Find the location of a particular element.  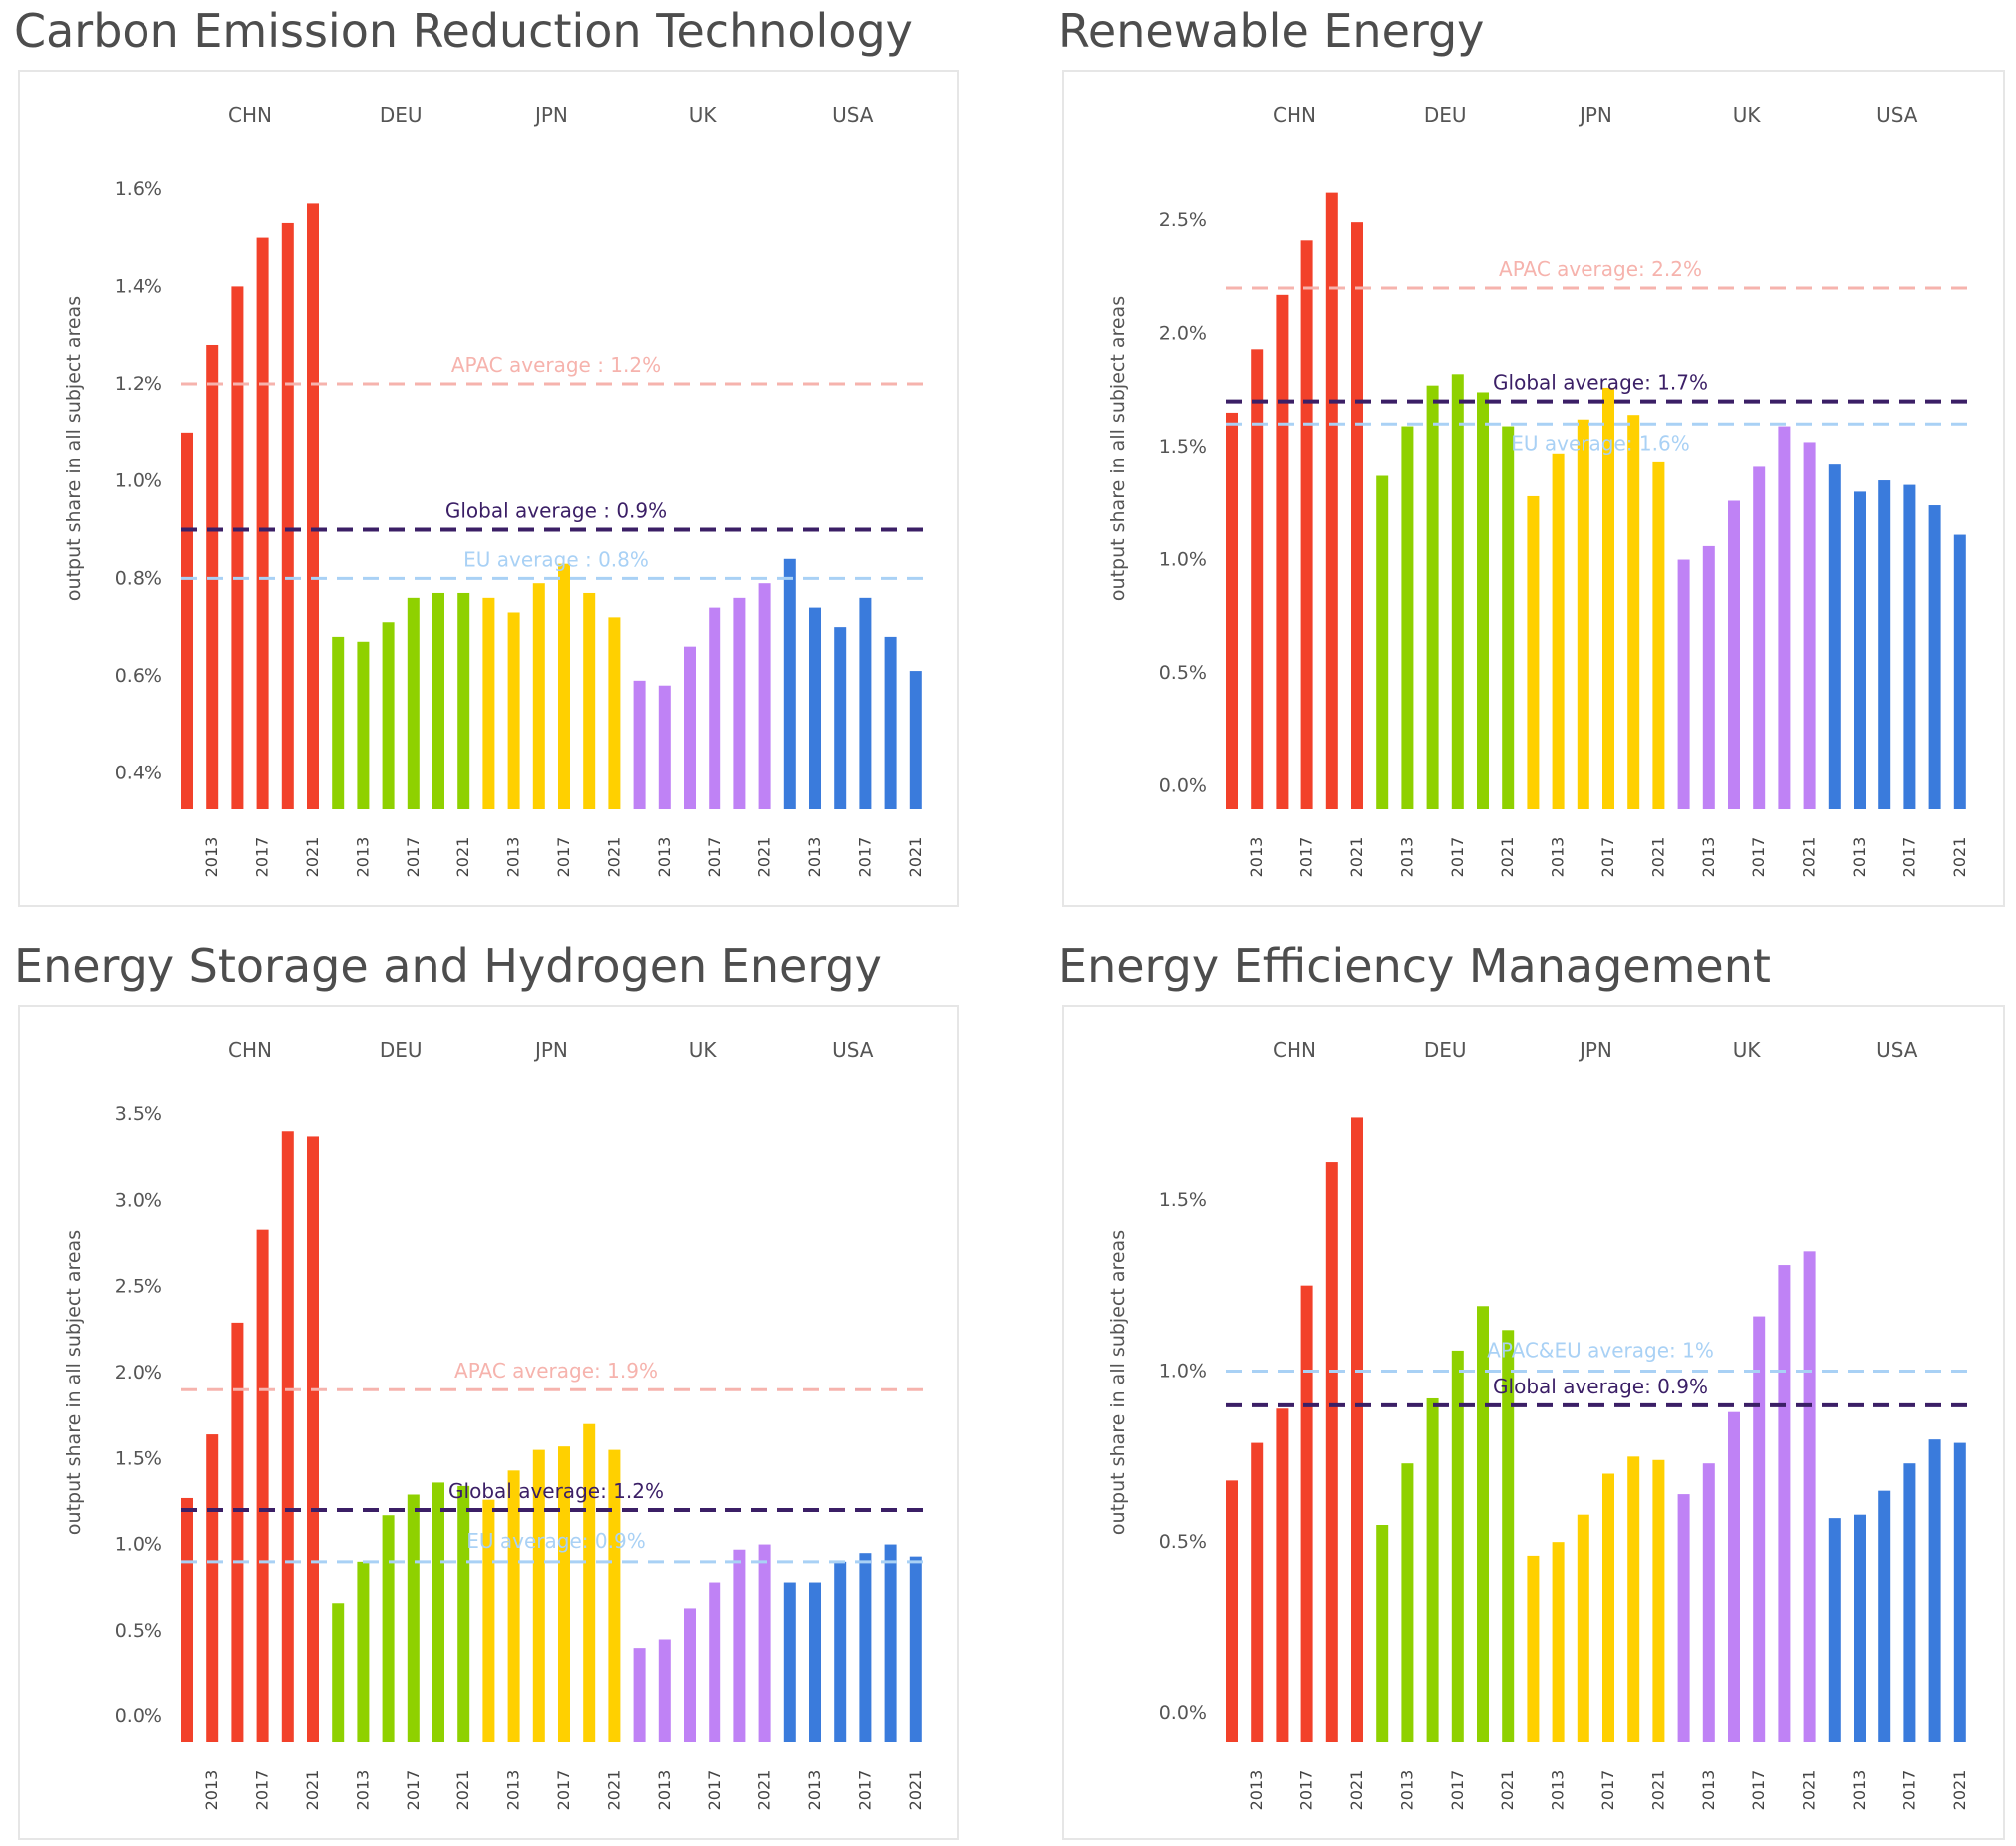

reference-label-eu: EU average: 0.9% is located at coordinates (555, 1541).